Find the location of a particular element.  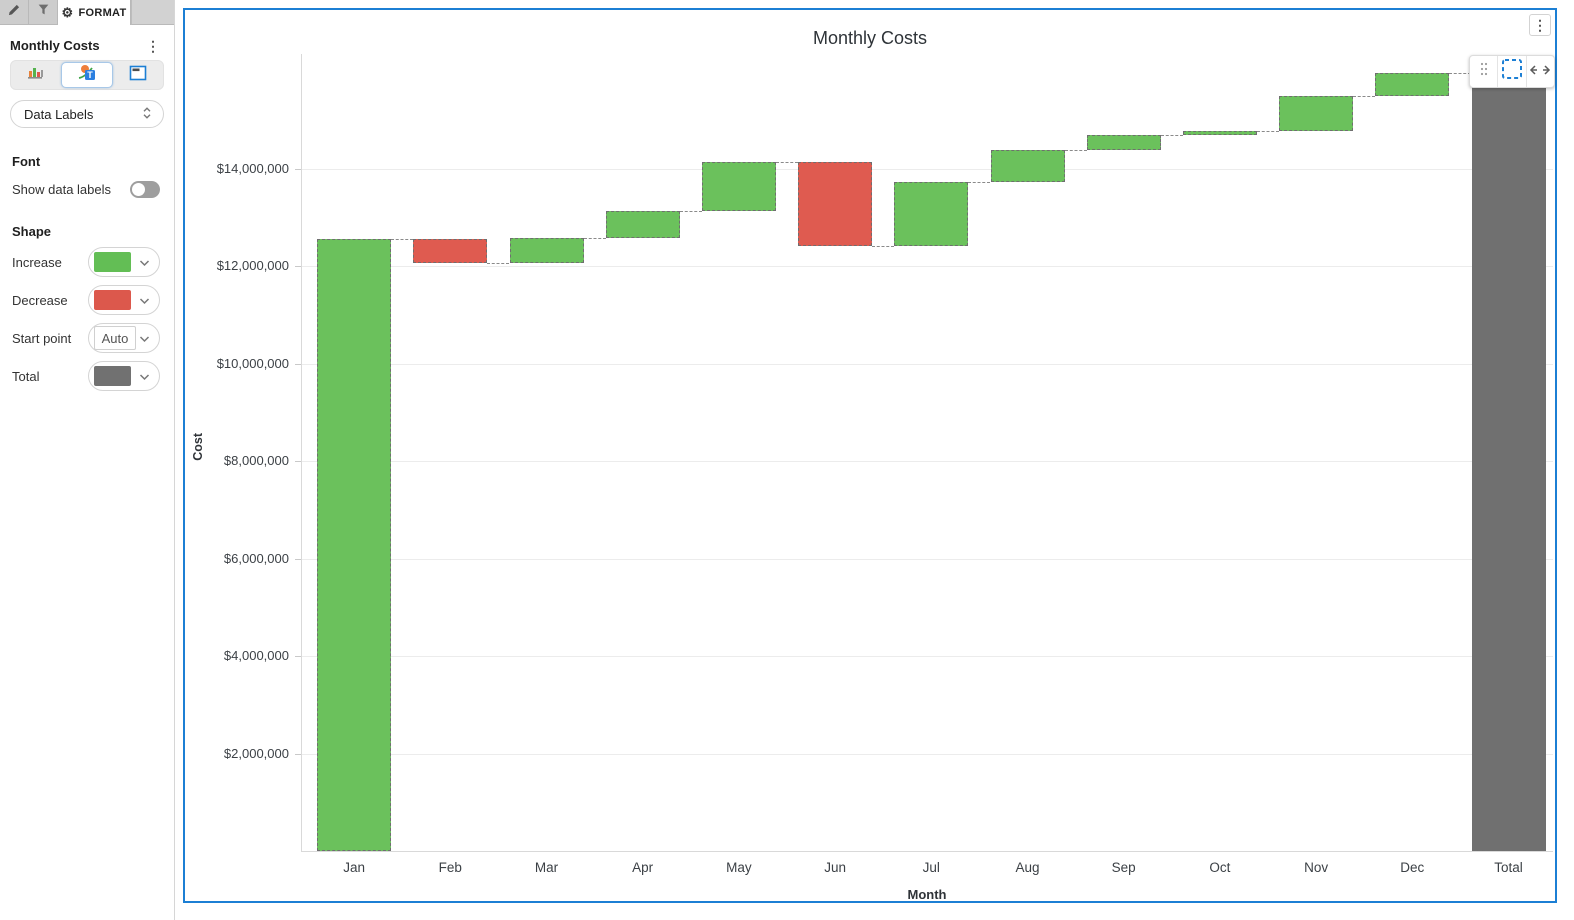

sidebar-tabbar: ⚙ FORMAT is located at coordinates (87, 12).